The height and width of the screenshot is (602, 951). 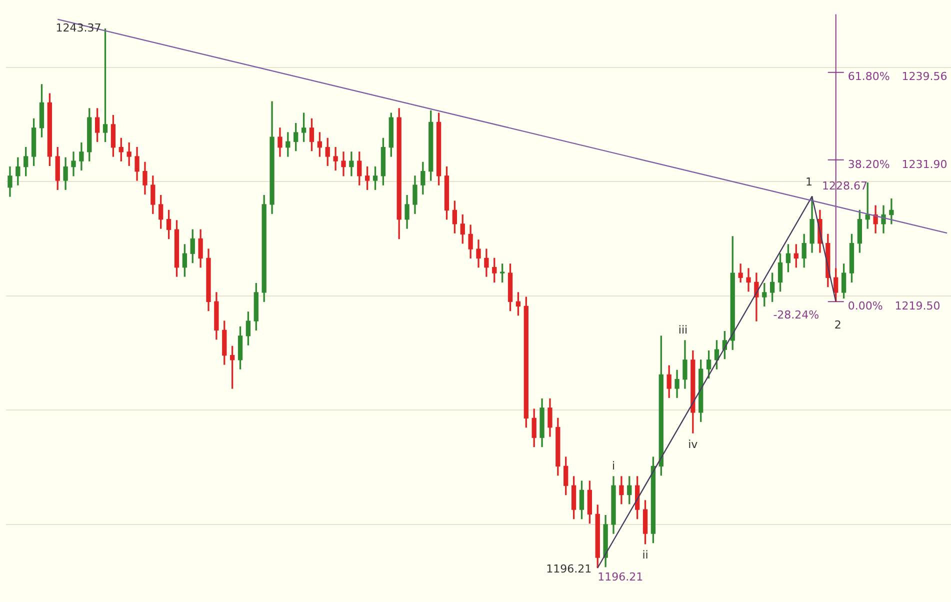 What do you see at coordinates (838, 325) in the screenshot?
I see `annotation: 2` at bounding box center [838, 325].